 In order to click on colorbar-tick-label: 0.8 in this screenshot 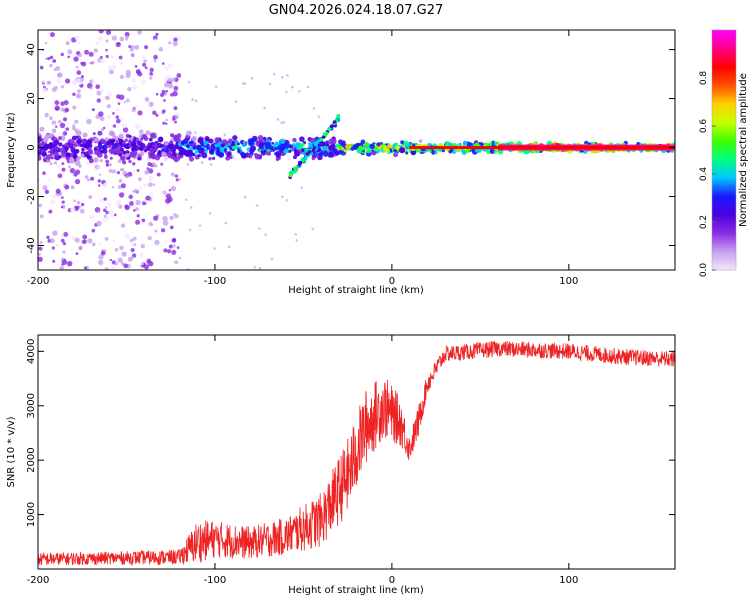, I will do `click(704, 78)`.